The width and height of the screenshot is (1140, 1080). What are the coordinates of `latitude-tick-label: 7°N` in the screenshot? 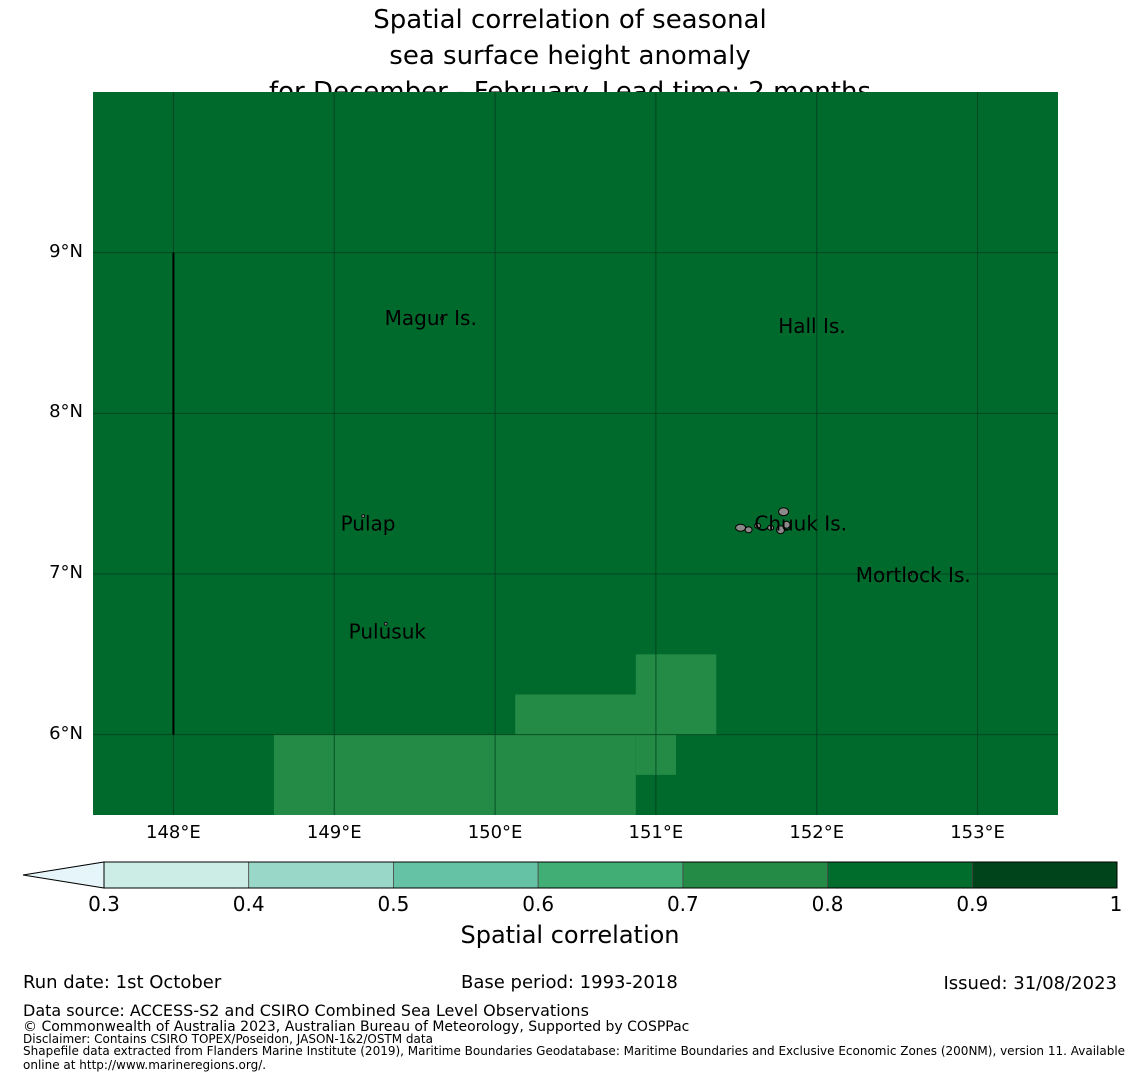 It's located at (66, 572).